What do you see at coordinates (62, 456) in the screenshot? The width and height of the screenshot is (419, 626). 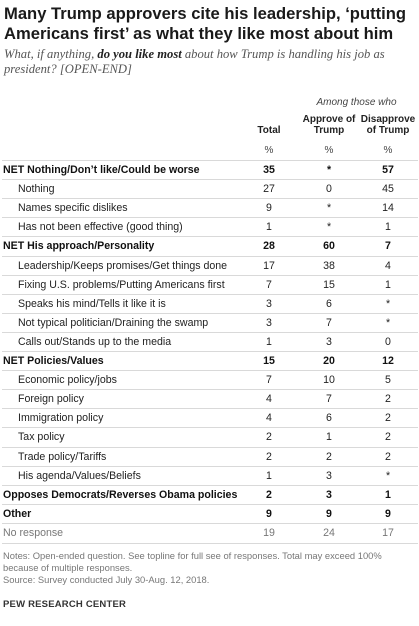 I see `row-label: Trade policy/Tariffs` at bounding box center [62, 456].